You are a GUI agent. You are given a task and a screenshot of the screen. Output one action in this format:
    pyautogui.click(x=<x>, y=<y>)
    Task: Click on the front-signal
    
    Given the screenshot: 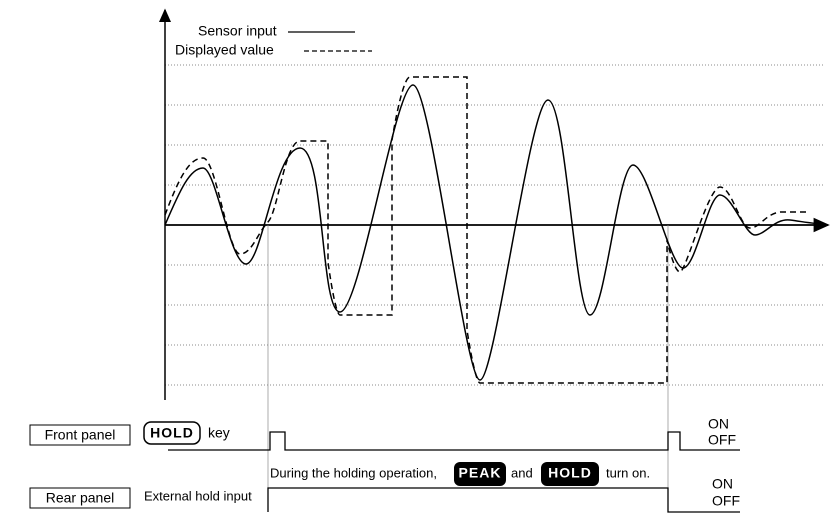 What is the action you would take?
    pyautogui.click(x=454, y=441)
    